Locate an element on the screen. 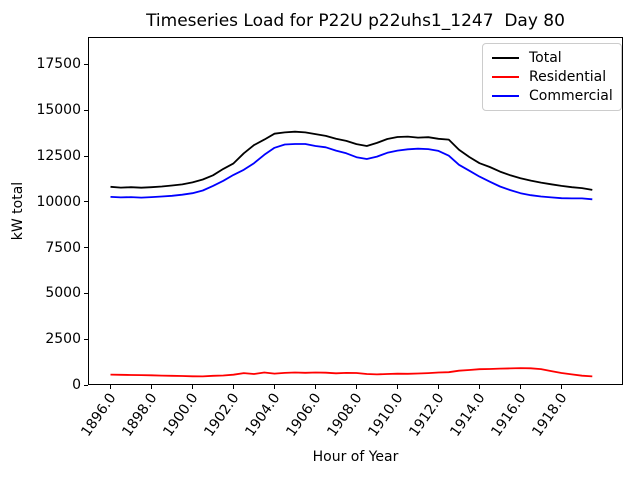 Image resolution: width=640 pixels, height=480 pixels. legend-label-total: Total is located at coordinates (545, 58).